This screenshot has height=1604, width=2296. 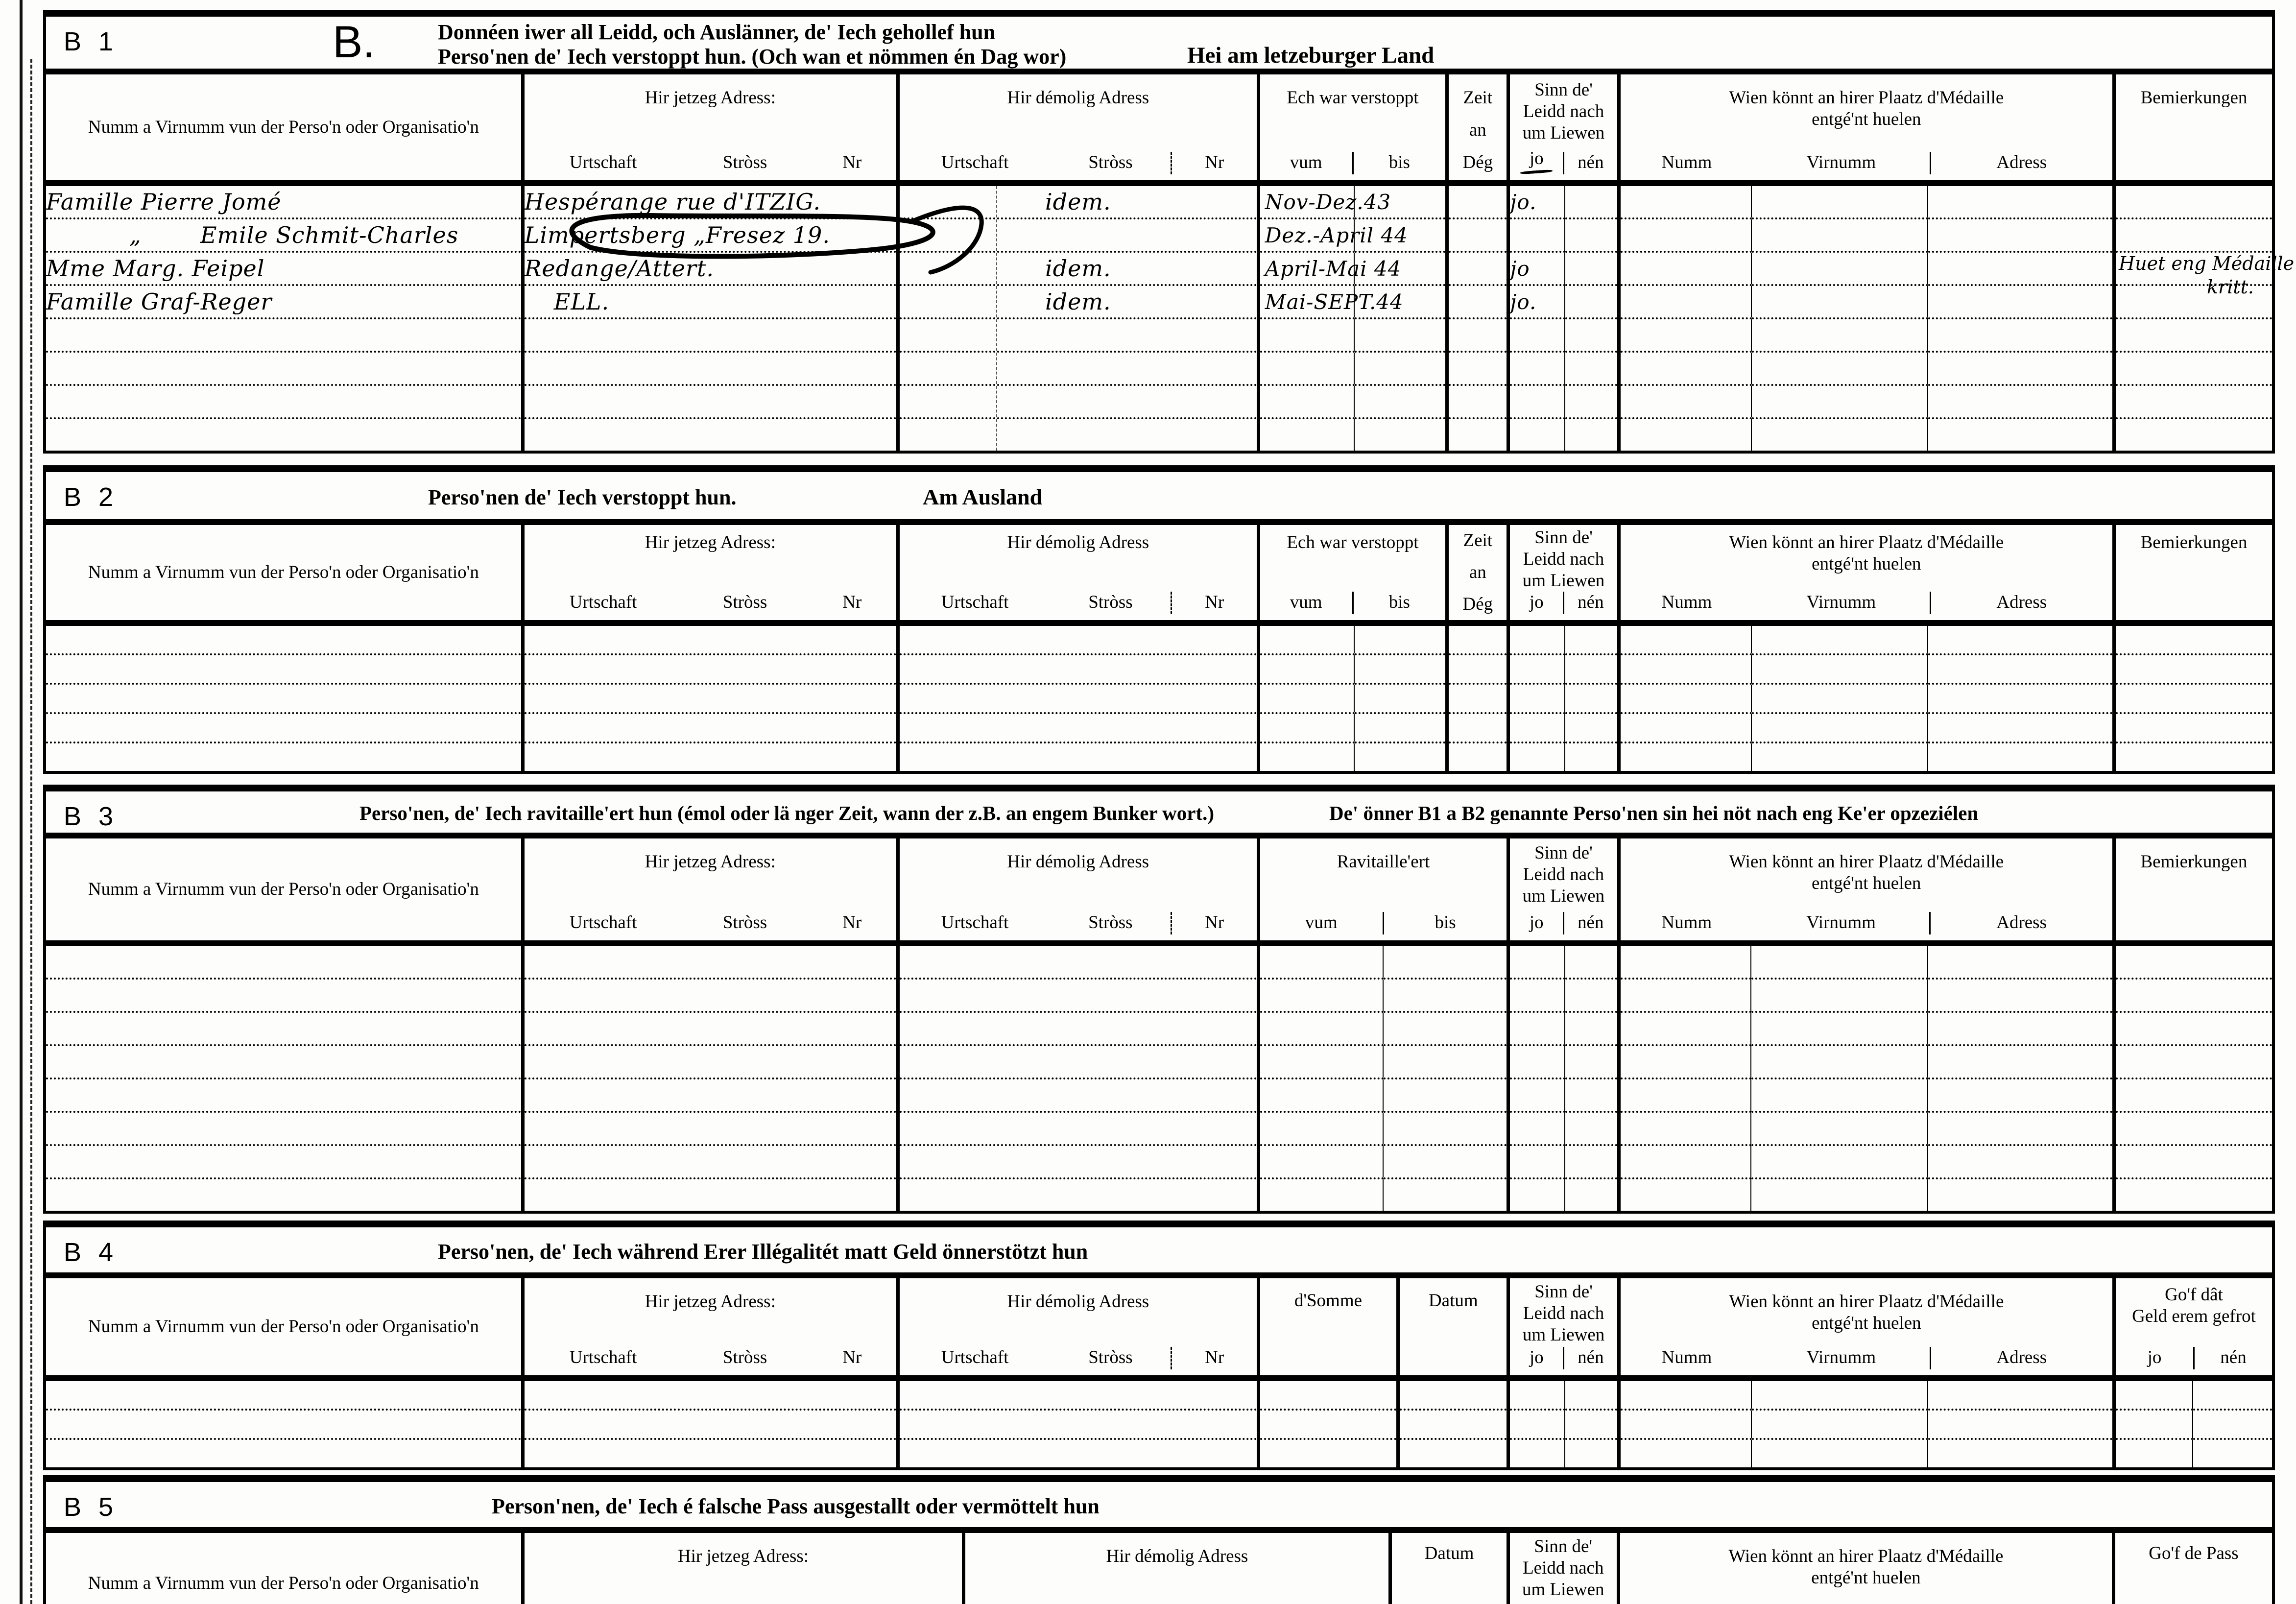 I want to click on entry-alive-jo: jo, so click(x=1520, y=268).